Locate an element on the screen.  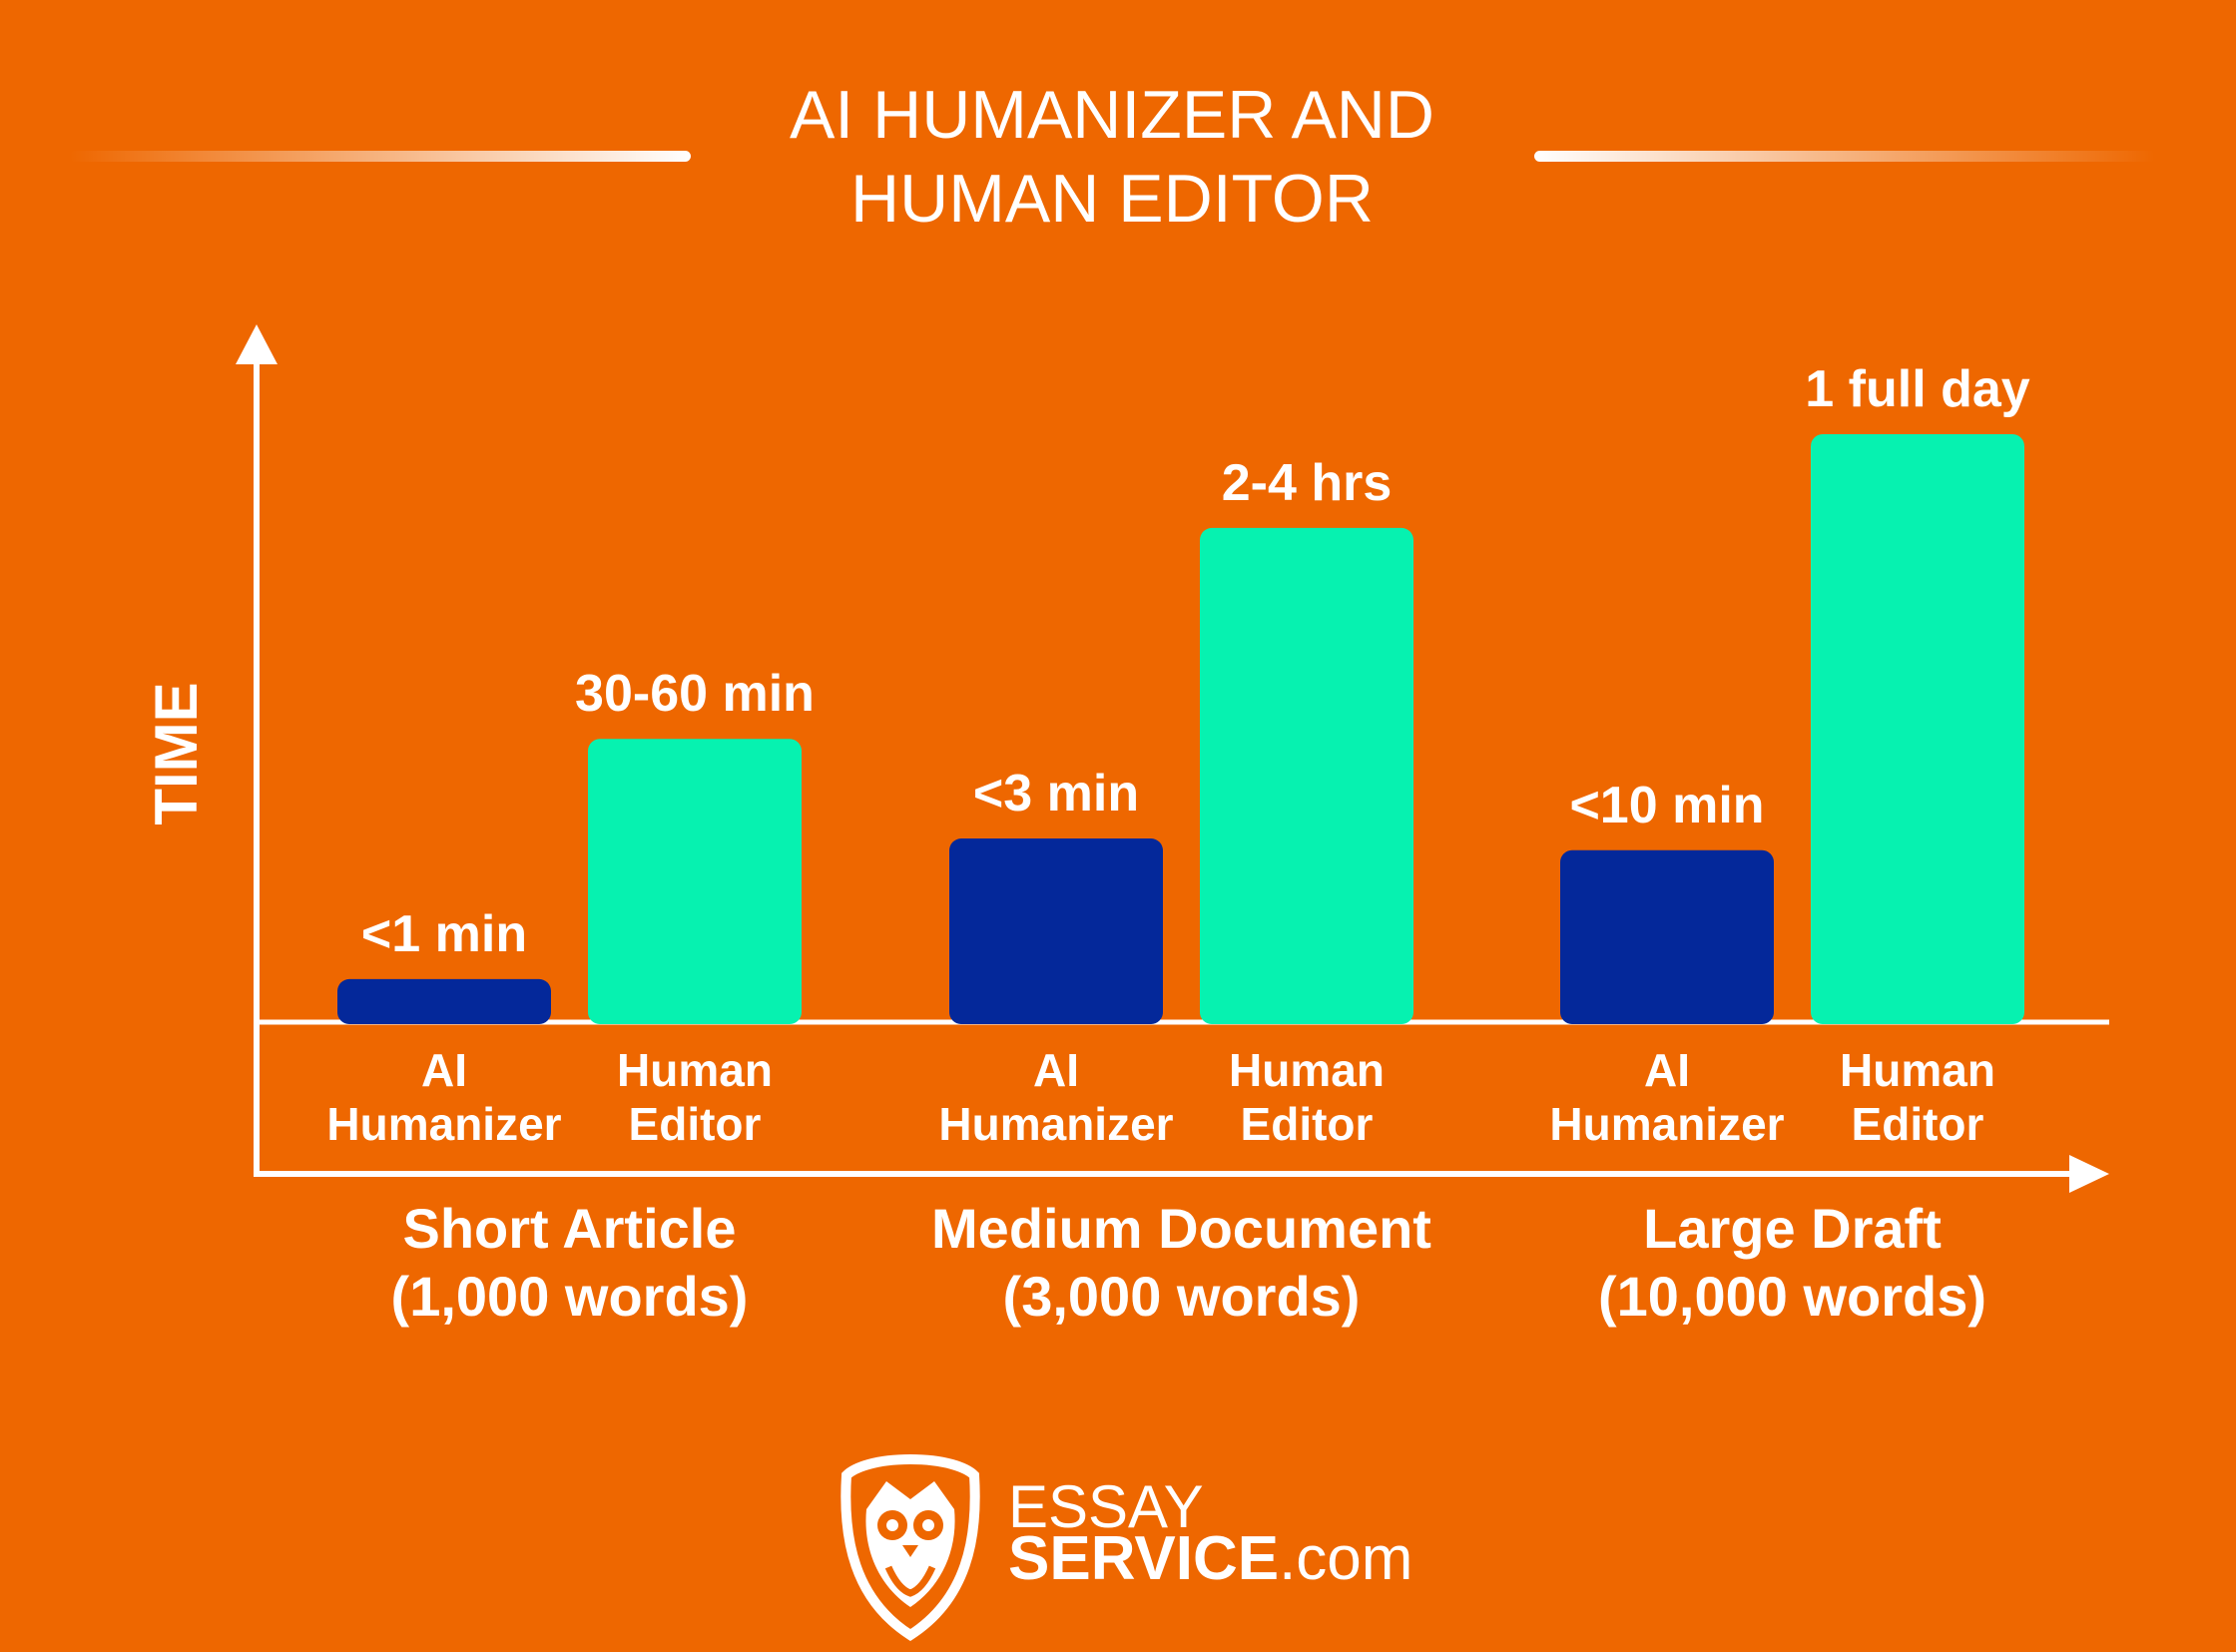
logo-line-1: ESSAY is located at coordinates (1106, 1506).